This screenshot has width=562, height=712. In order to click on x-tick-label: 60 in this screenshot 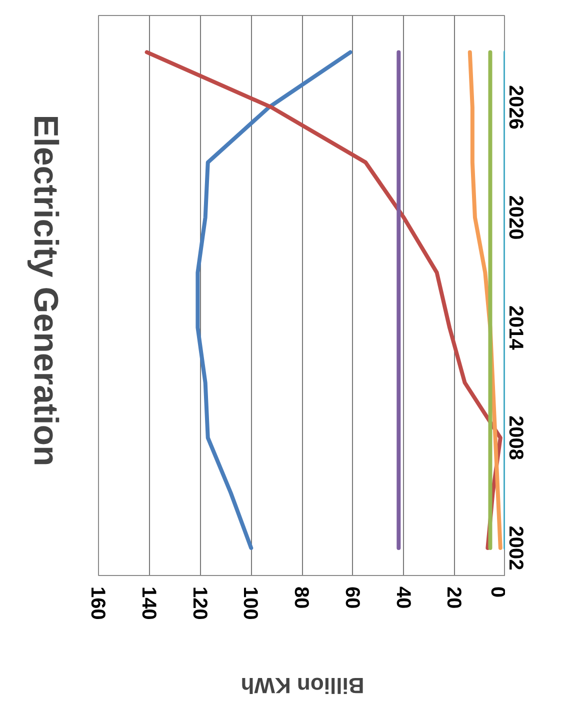, I will do `click(351, 597)`.